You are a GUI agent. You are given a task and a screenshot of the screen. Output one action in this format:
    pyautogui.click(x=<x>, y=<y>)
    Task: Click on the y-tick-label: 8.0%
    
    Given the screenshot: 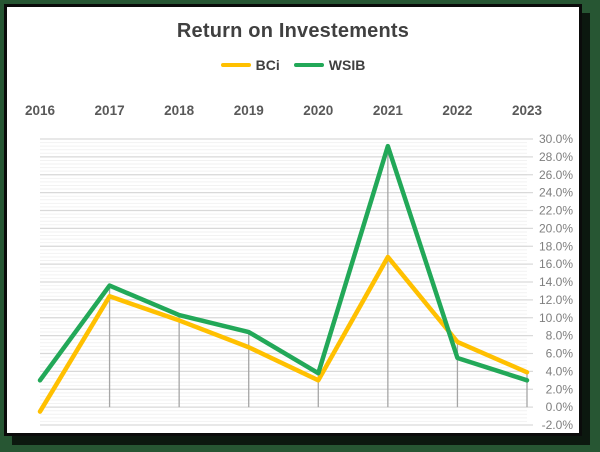 What is the action you would take?
    pyautogui.click(x=560, y=336)
    